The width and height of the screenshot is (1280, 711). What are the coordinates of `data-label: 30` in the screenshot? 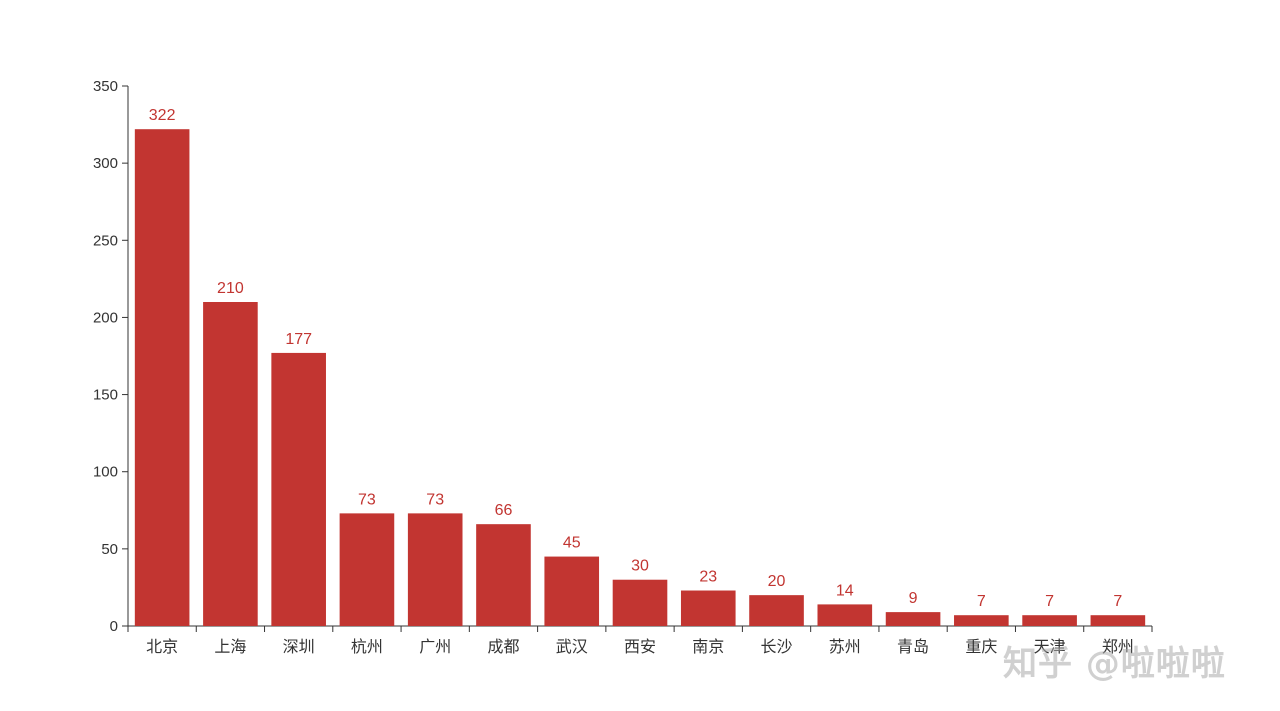 It's located at (640, 566).